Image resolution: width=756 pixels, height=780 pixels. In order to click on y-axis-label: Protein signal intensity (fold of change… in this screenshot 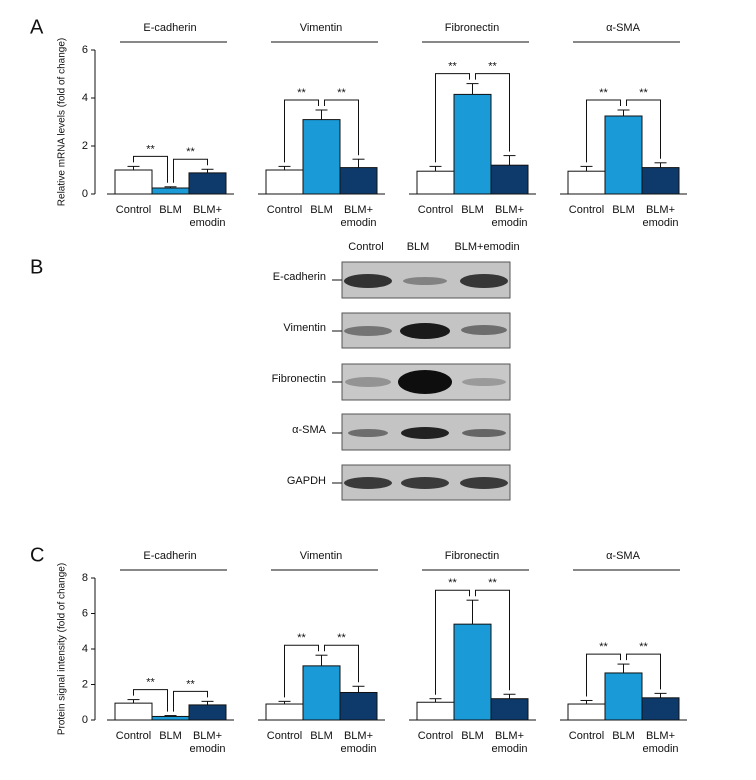, I will do `click(62, 649)`.